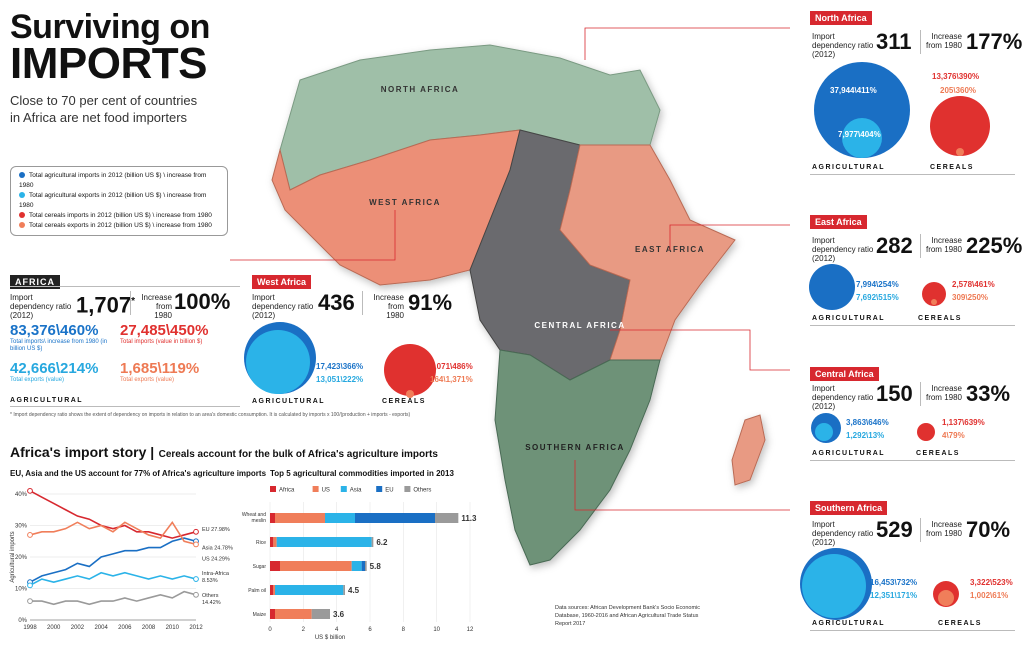 The image size is (1024, 646). What do you see at coordinates (991, 582) in the screenshot?
I see `southern-ce-imp: 3,322\523%` at bounding box center [991, 582].